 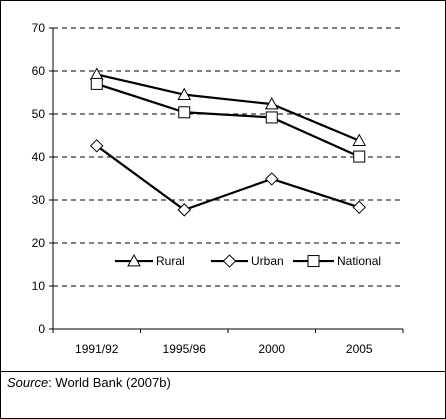 I want to click on source-text: : World Bank (2007b), so click(x=109, y=382).